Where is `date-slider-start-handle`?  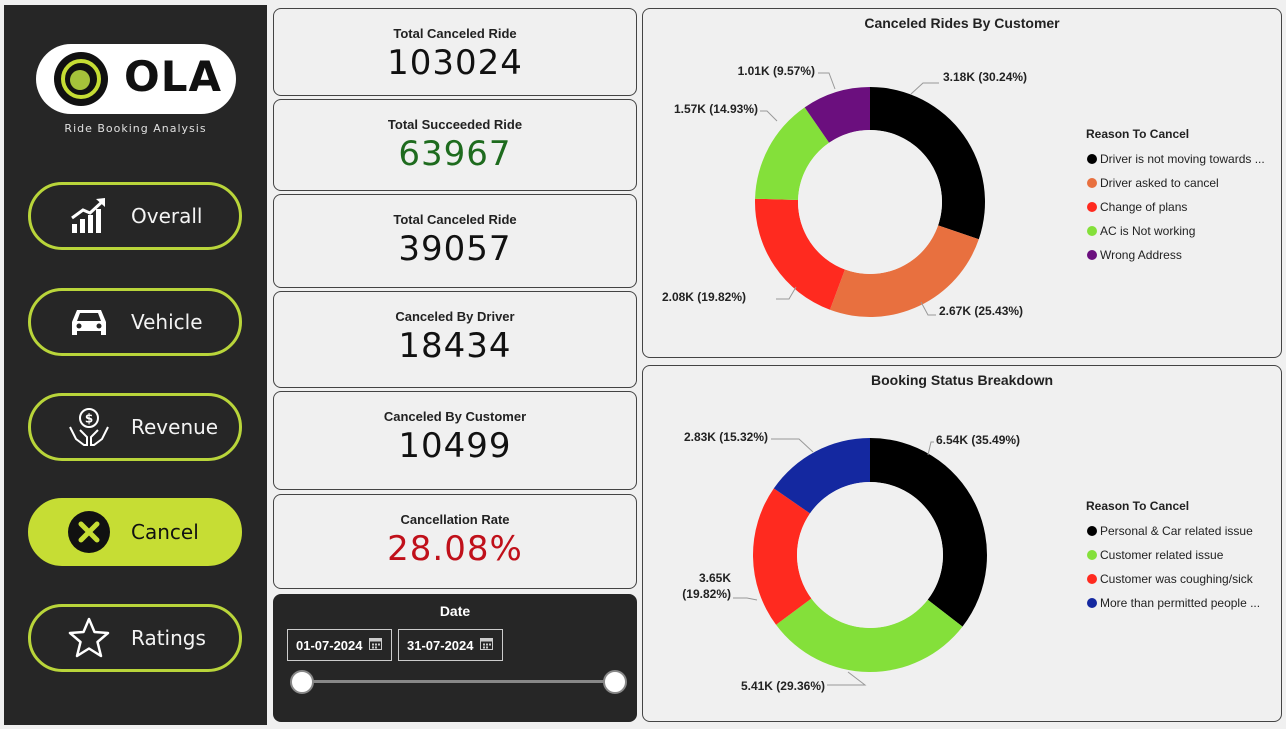
date-slider-start-handle is located at coordinates (302, 682).